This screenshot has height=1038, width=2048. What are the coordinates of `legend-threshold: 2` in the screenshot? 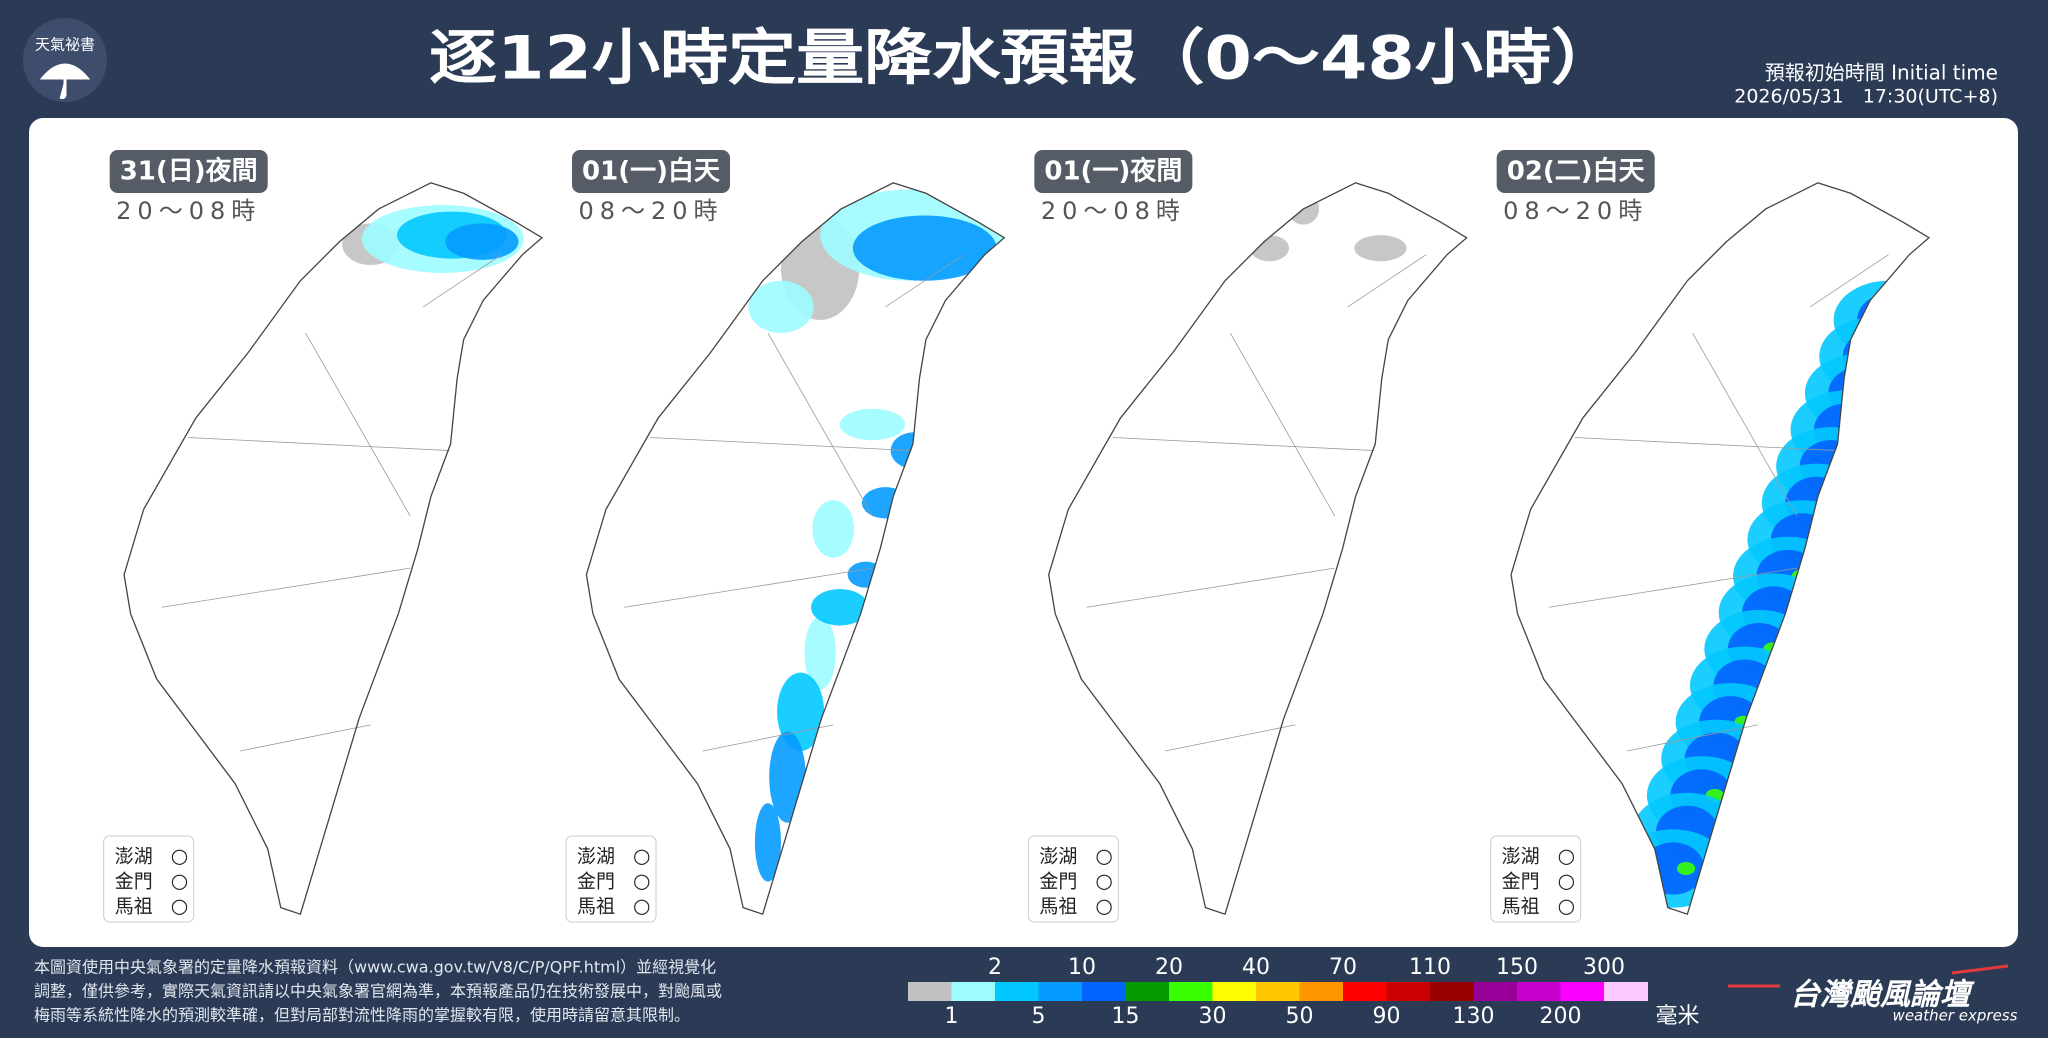 It's located at (995, 967).